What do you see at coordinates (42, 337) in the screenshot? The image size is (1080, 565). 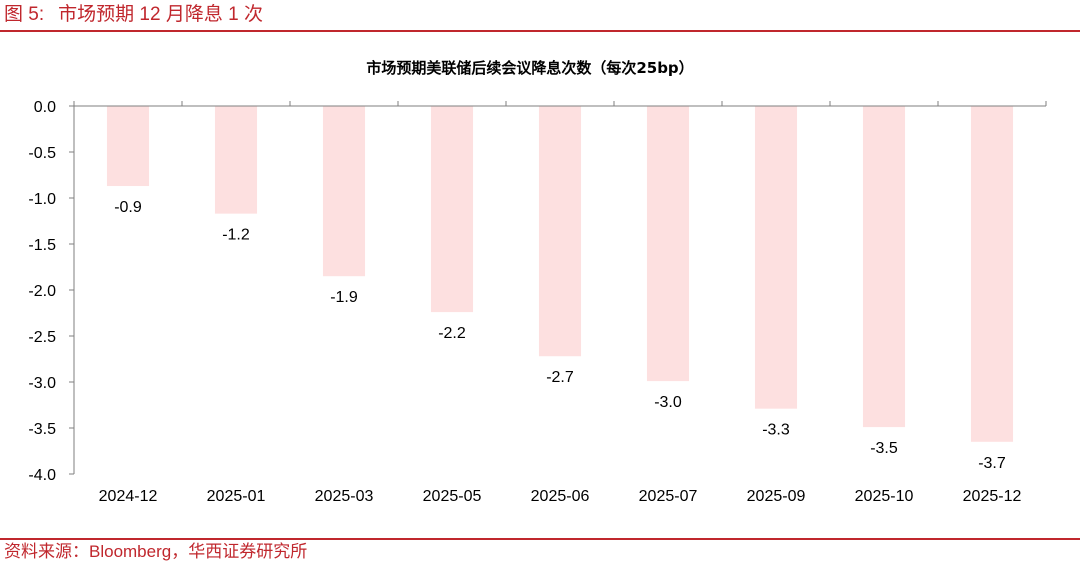 I see `y-tick-label: -2.5` at bounding box center [42, 337].